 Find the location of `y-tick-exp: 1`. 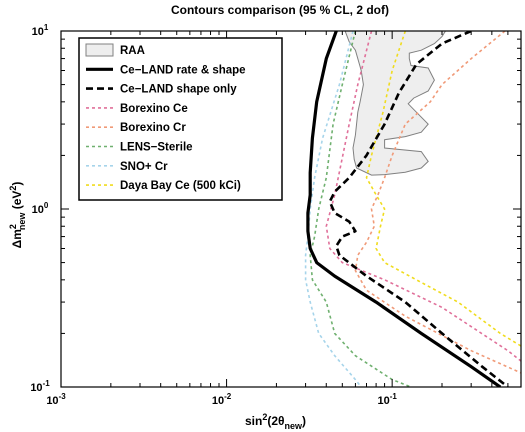

y-tick-exp: 1 is located at coordinates (46, 27).